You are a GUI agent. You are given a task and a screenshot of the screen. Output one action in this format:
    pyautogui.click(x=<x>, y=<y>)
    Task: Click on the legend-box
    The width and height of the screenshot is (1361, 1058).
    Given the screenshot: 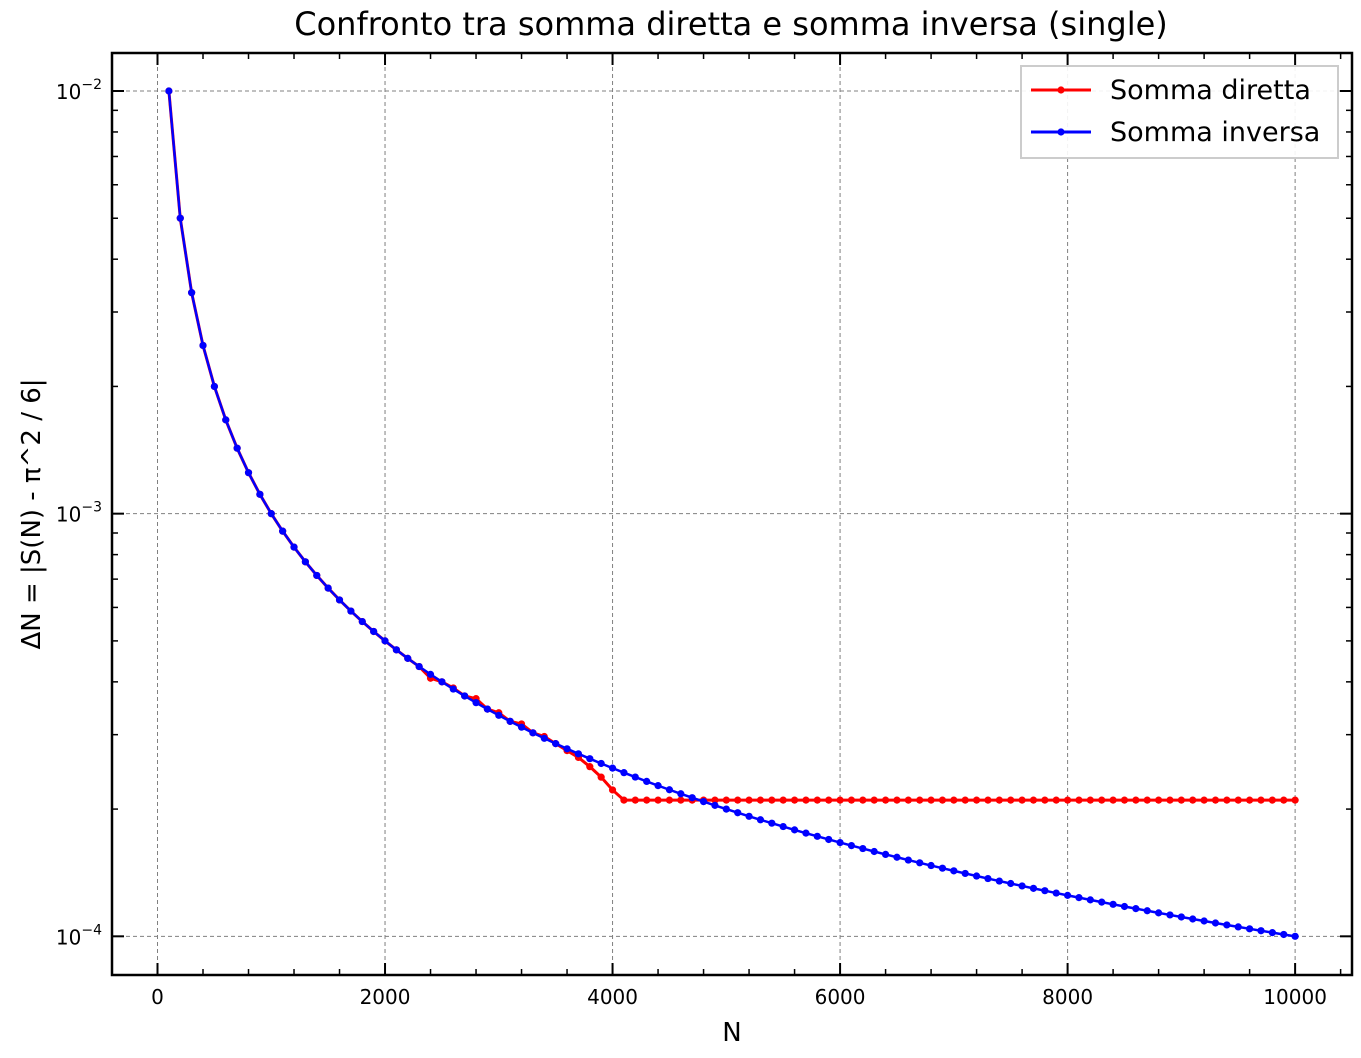 What is the action you would take?
    pyautogui.click(x=1179, y=112)
    